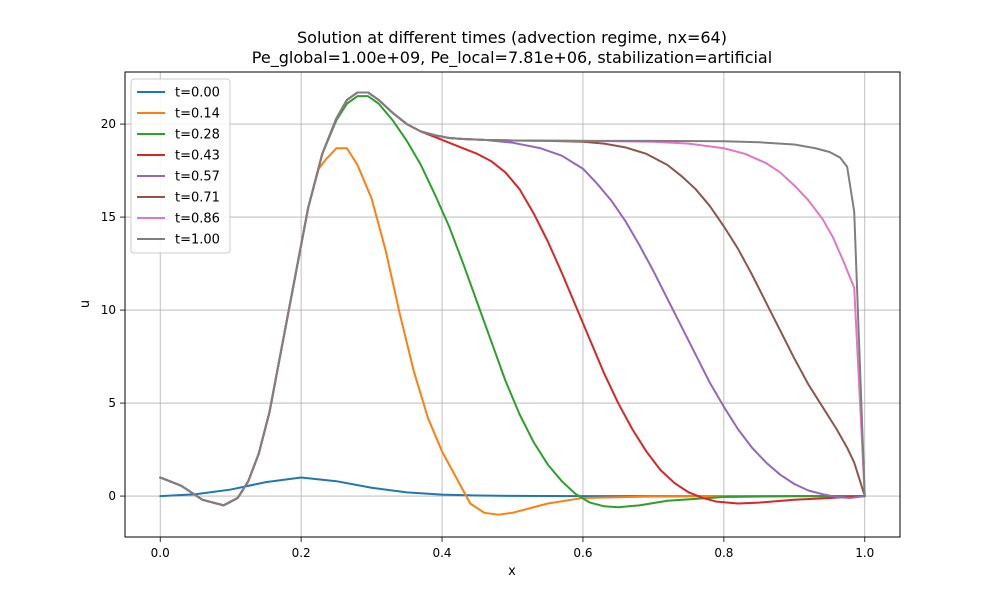  Describe the element at coordinates (512, 571) in the screenshot. I see `x-axis-label: x` at that location.